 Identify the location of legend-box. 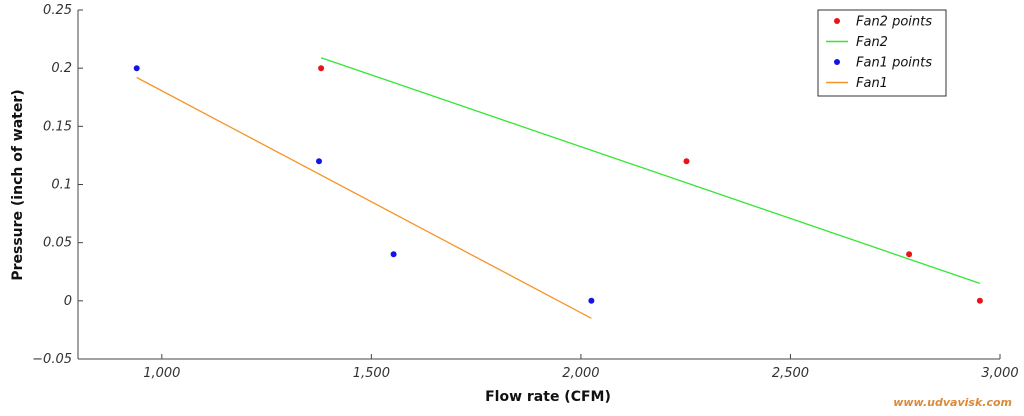
(882, 53).